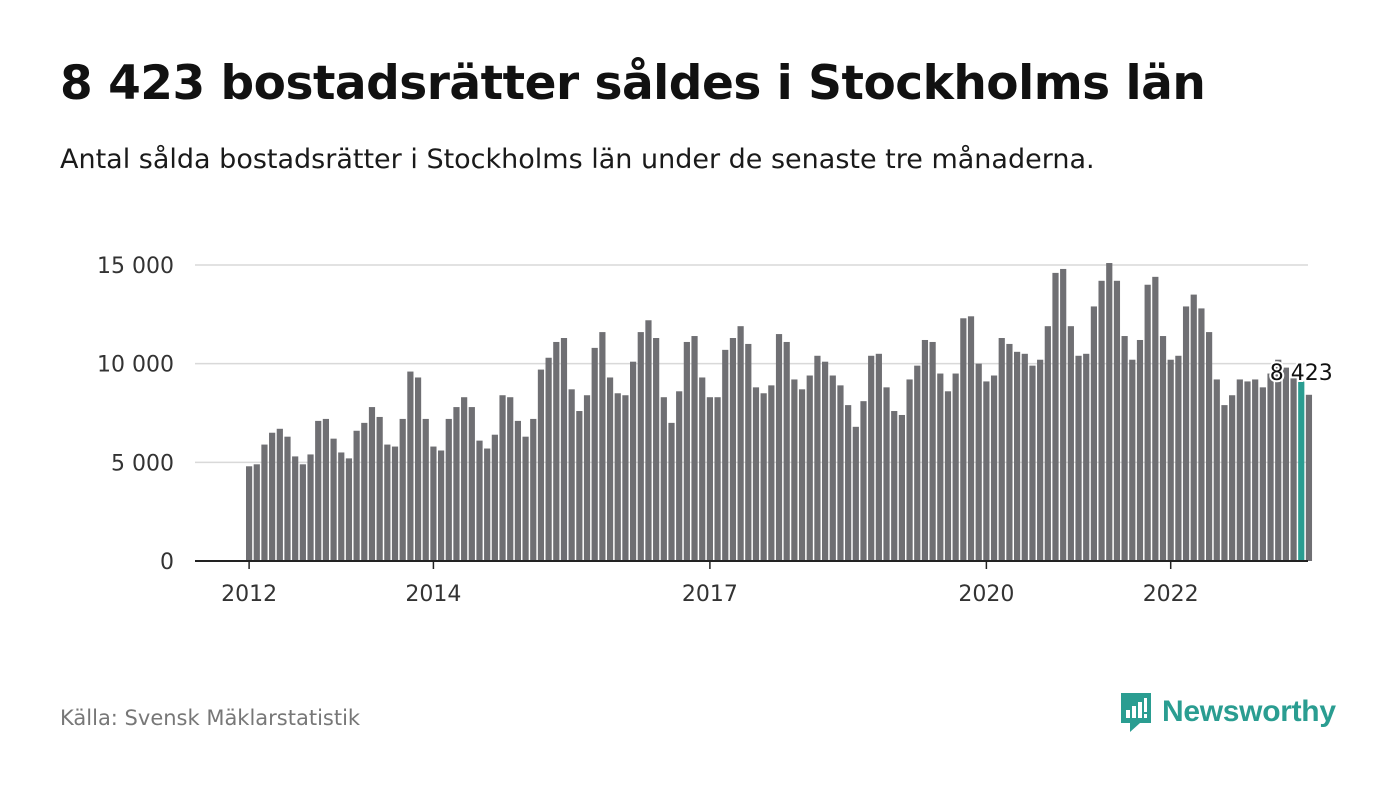 Image resolution: width=1400 pixels, height=794 pixels. What do you see at coordinates (1136, 712) in the screenshot?
I see `newsworthy-logo-icon` at bounding box center [1136, 712].